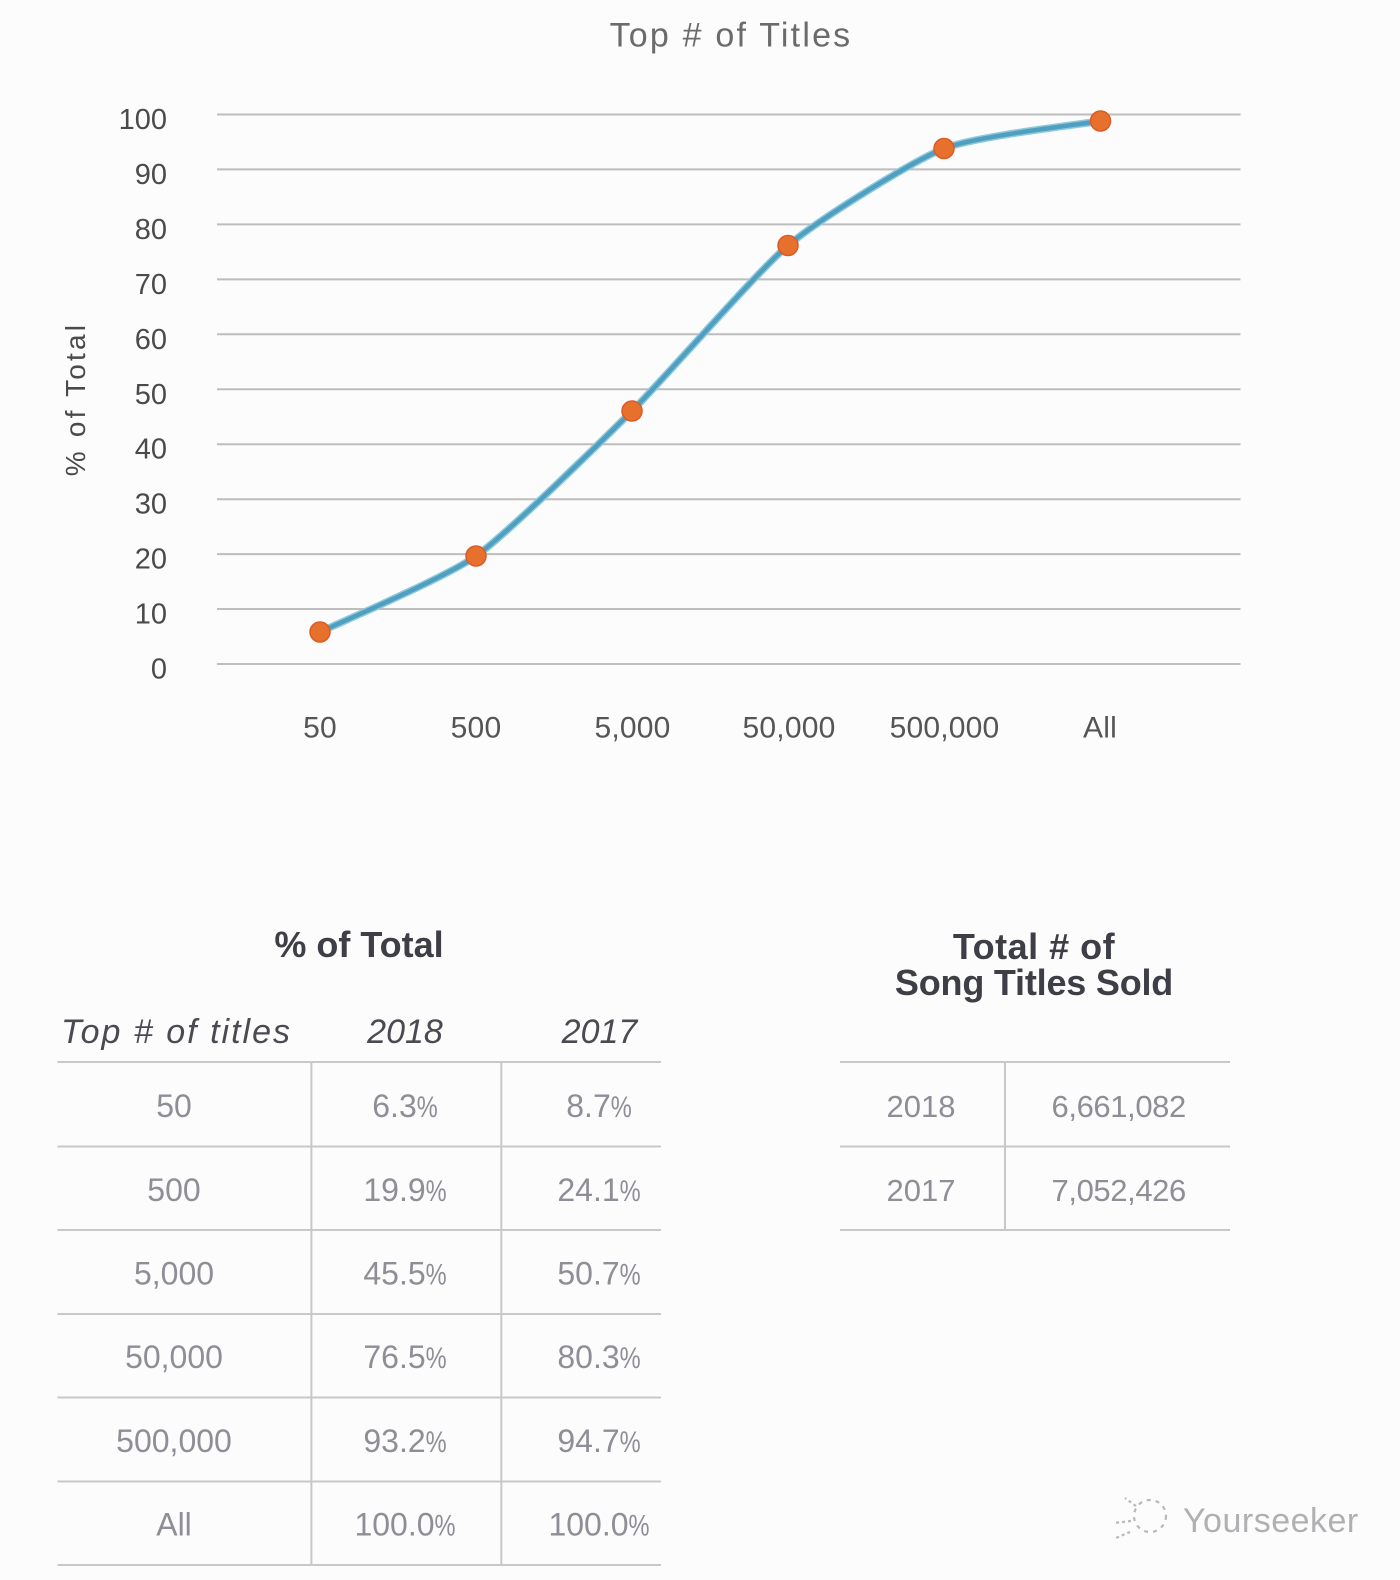 The height and width of the screenshot is (1580, 1400). I want to click on svg-text: 7,052,426, so click(1119, 1190).